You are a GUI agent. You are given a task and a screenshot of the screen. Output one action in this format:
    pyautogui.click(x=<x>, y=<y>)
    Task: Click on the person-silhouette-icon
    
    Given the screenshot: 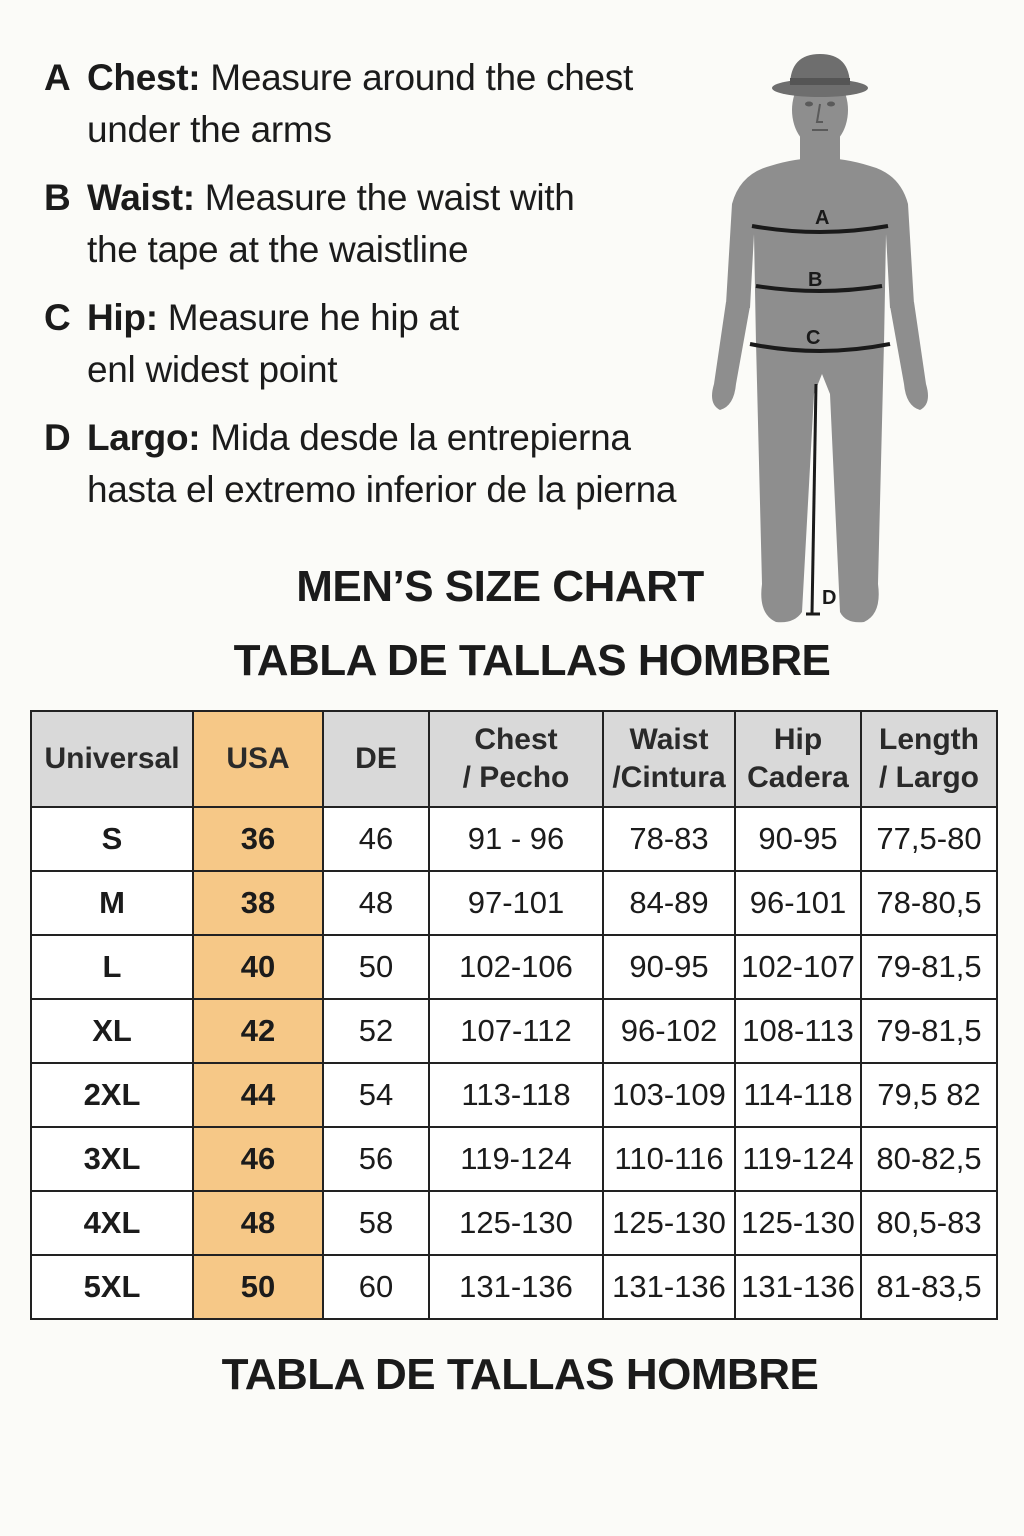 What is the action you would take?
    pyautogui.click(x=820, y=338)
    